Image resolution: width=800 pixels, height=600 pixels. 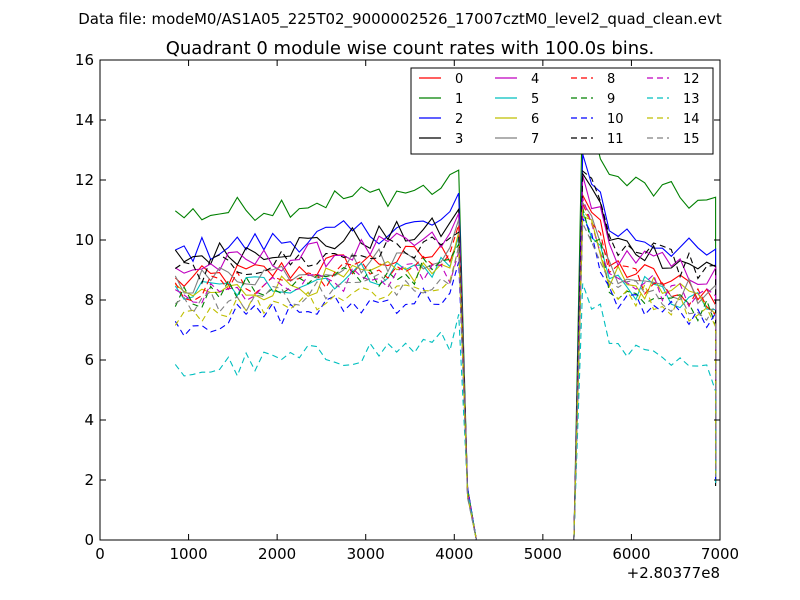 I want to click on y-tick-label: 10, so click(x=84, y=240).